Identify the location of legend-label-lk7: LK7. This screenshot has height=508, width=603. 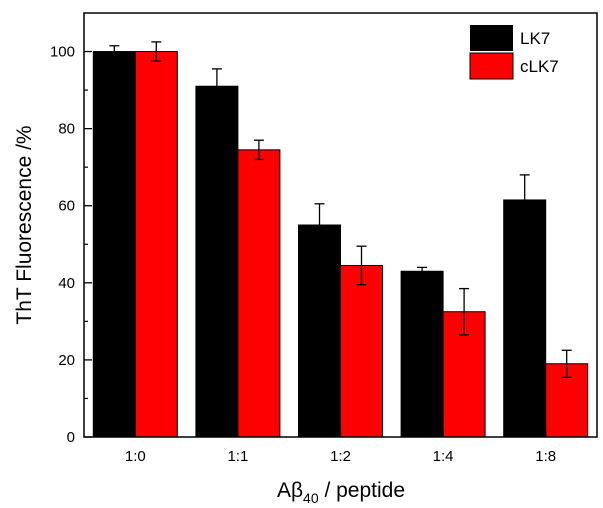
(535, 38).